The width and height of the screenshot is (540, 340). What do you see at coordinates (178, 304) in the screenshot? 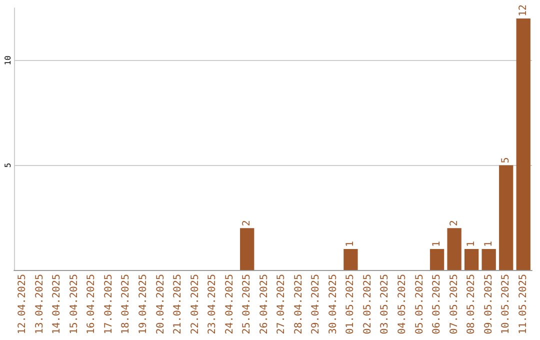
I see `x-tick-label: 21.04.2025` at bounding box center [178, 304].